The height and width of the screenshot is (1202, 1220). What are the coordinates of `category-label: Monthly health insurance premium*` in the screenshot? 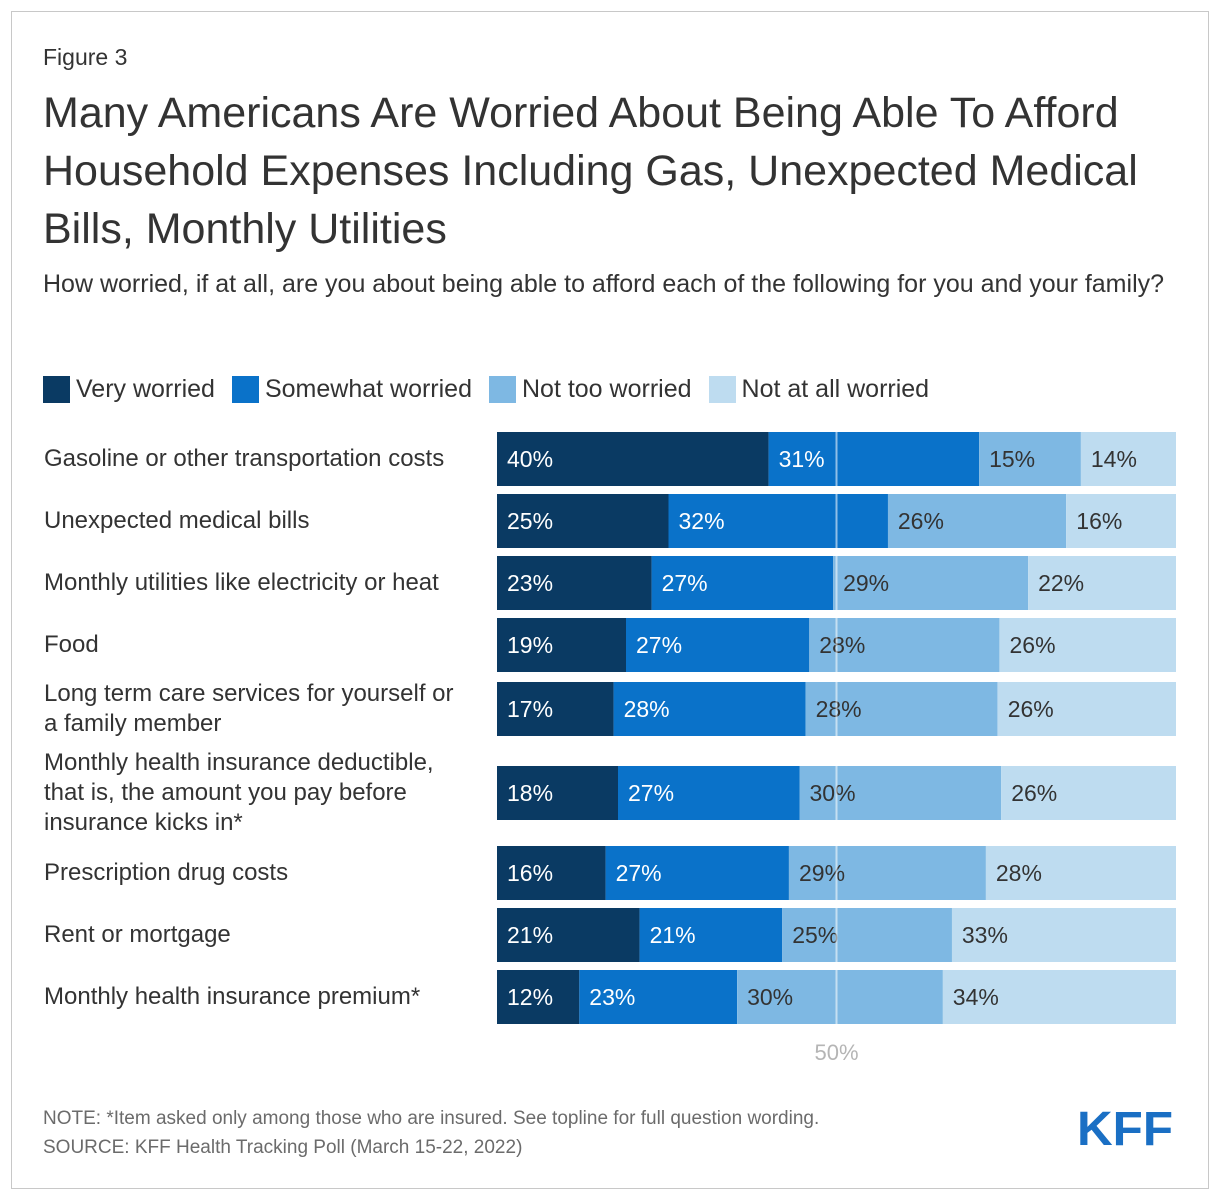 It's located at (232, 996).